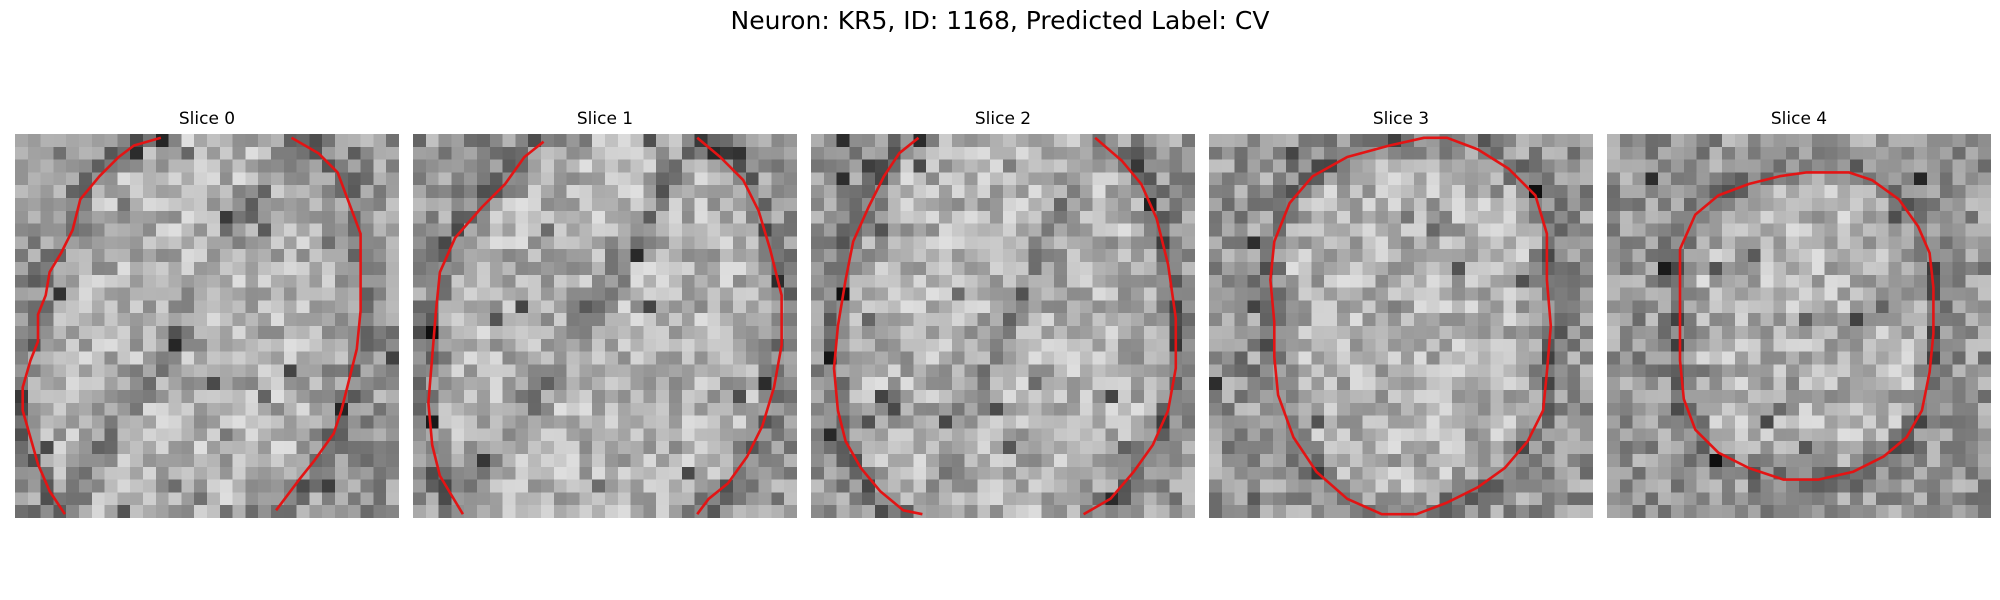  I want to click on slice-title: Slice 1, so click(605, 119).